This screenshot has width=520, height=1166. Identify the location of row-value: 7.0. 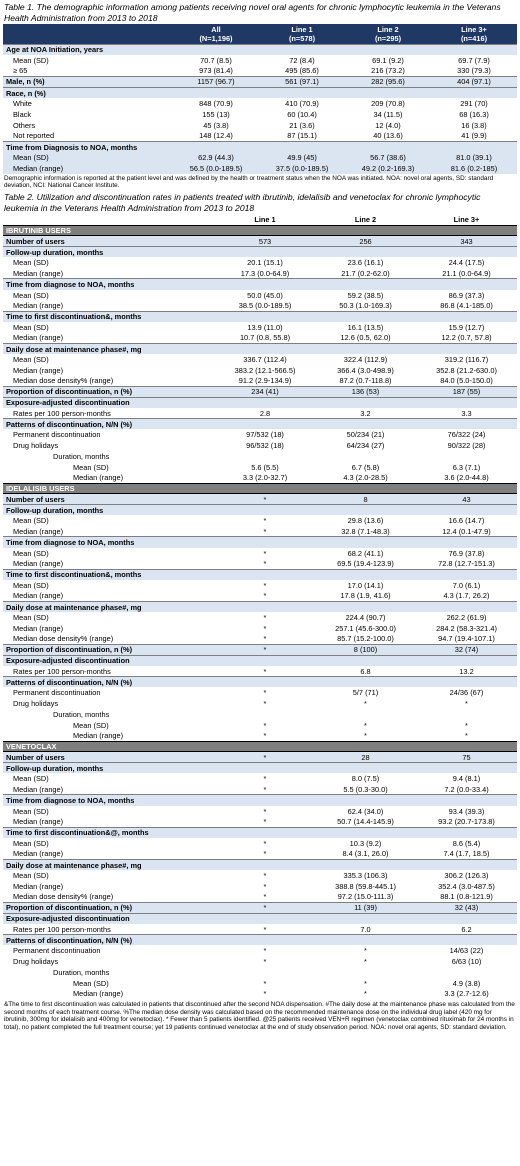
(365, 929).